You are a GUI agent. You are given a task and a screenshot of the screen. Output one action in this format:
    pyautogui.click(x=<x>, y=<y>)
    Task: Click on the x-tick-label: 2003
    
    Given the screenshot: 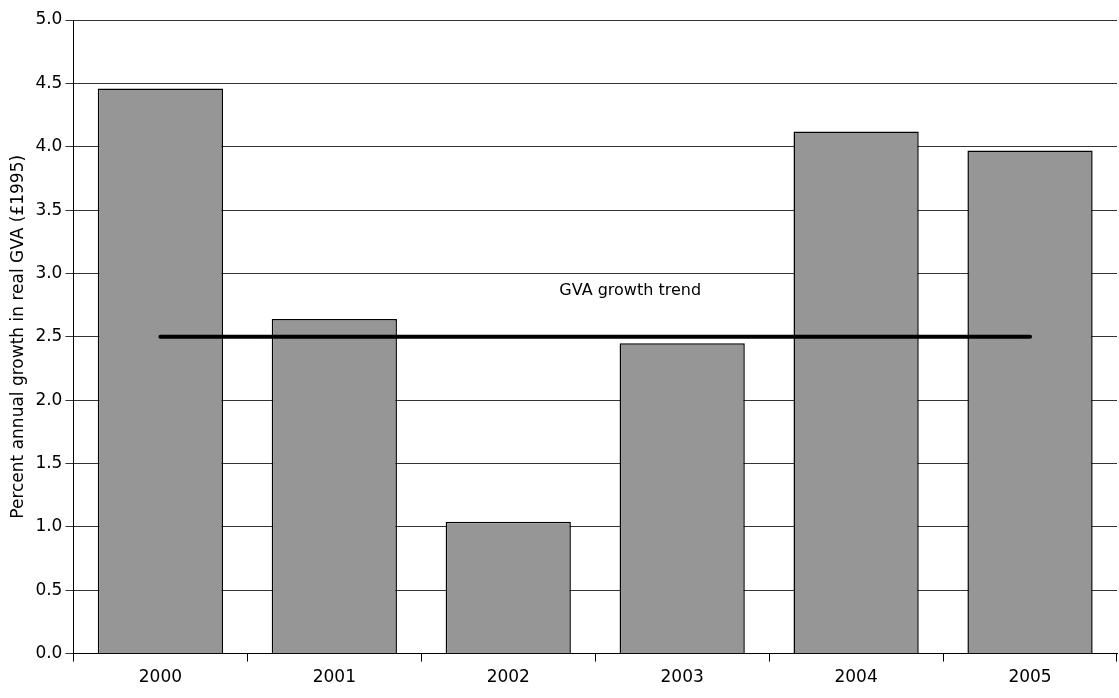 What is the action you would take?
    pyautogui.click(x=682, y=676)
    